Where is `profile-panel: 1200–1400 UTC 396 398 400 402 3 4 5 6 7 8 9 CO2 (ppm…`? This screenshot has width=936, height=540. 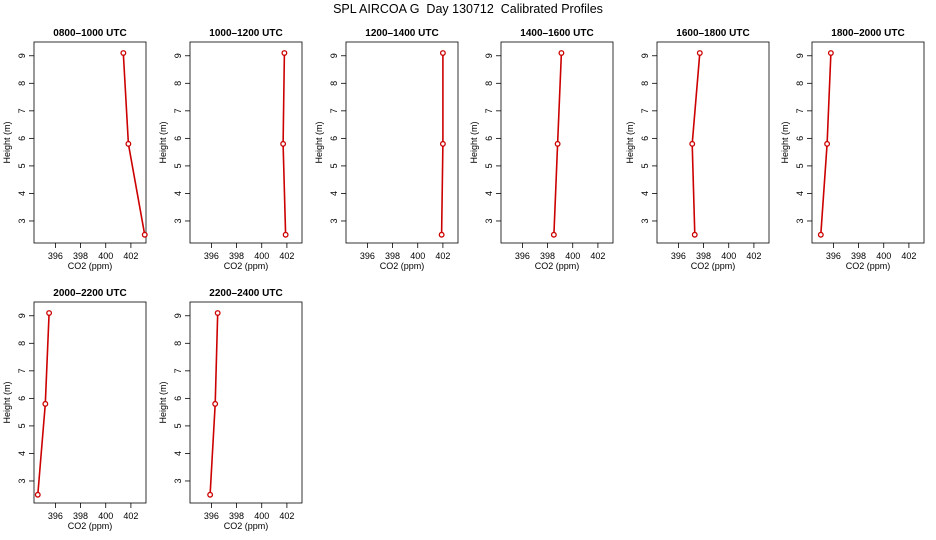
profile-panel: 1200–1400 UTC 396 398 400 402 3 4 5 6 7 8 9 CO2 (ppm… is located at coordinates (386, 149).